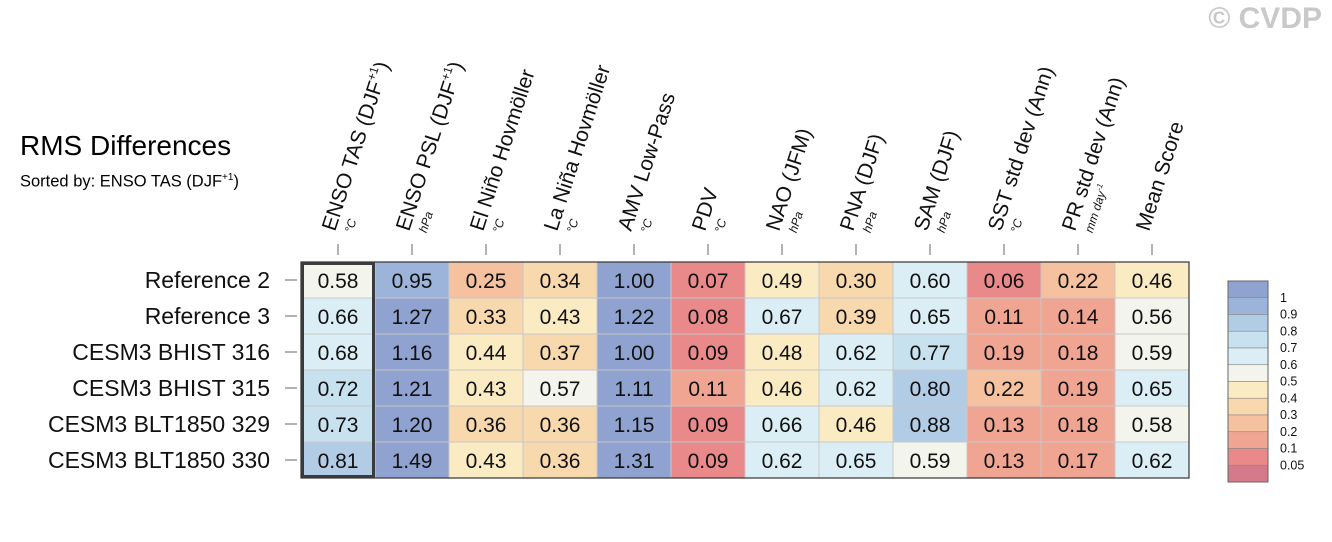 This screenshot has height=542, width=1332. I want to click on cell-value-label: 0.95, so click(412, 281).